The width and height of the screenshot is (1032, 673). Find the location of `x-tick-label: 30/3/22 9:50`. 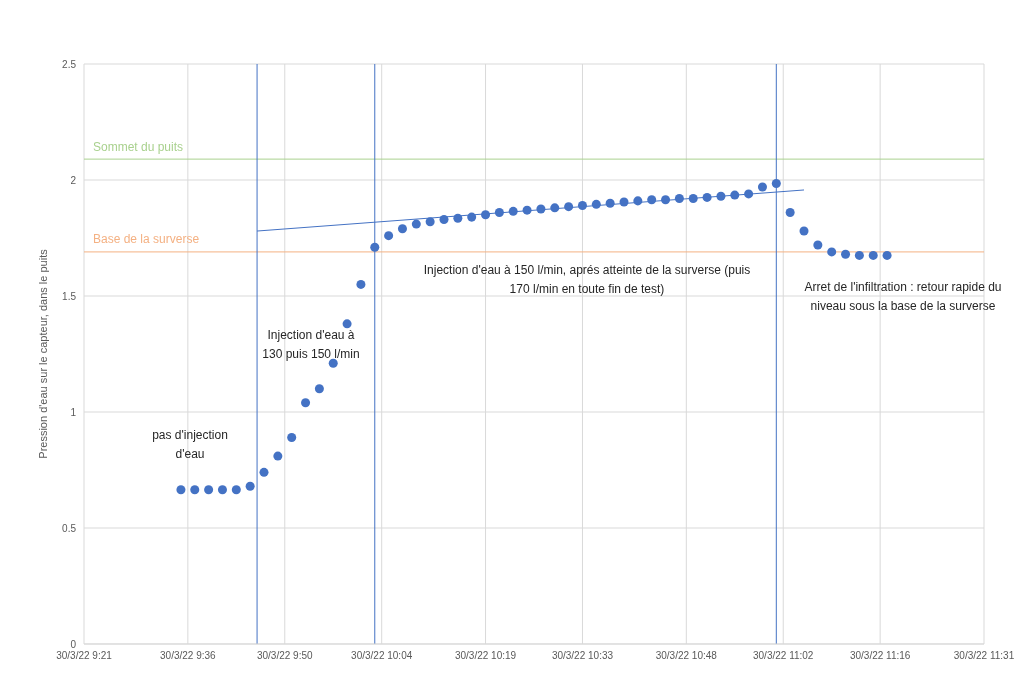

x-tick-label: 30/3/22 9:50 is located at coordinates (285, 656).